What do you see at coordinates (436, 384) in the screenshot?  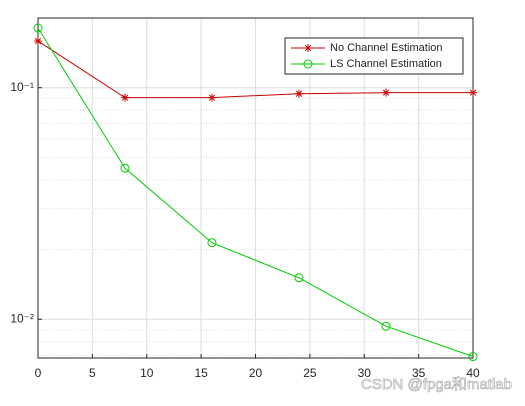 I see `watermark: CSDN @fpga和matlab` at bounding box center [436, 384].